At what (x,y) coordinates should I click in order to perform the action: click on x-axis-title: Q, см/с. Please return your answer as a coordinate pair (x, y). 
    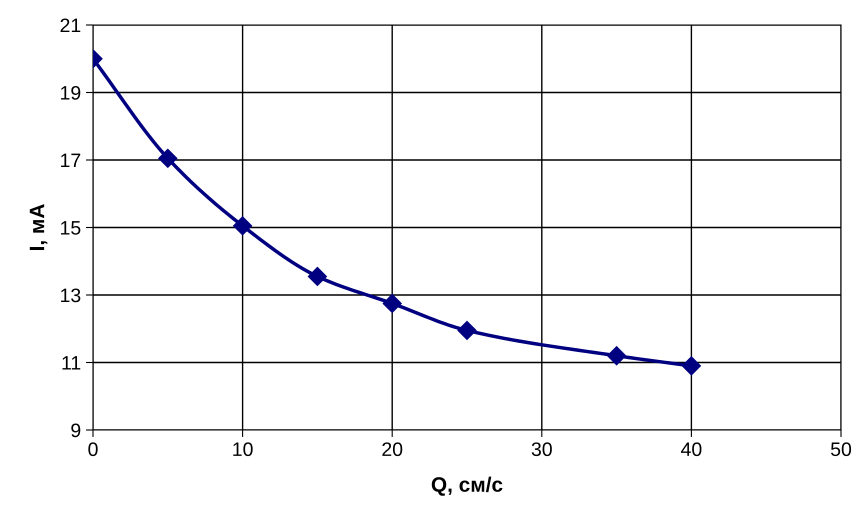
    Looking at the image, I should click on (467, 486).